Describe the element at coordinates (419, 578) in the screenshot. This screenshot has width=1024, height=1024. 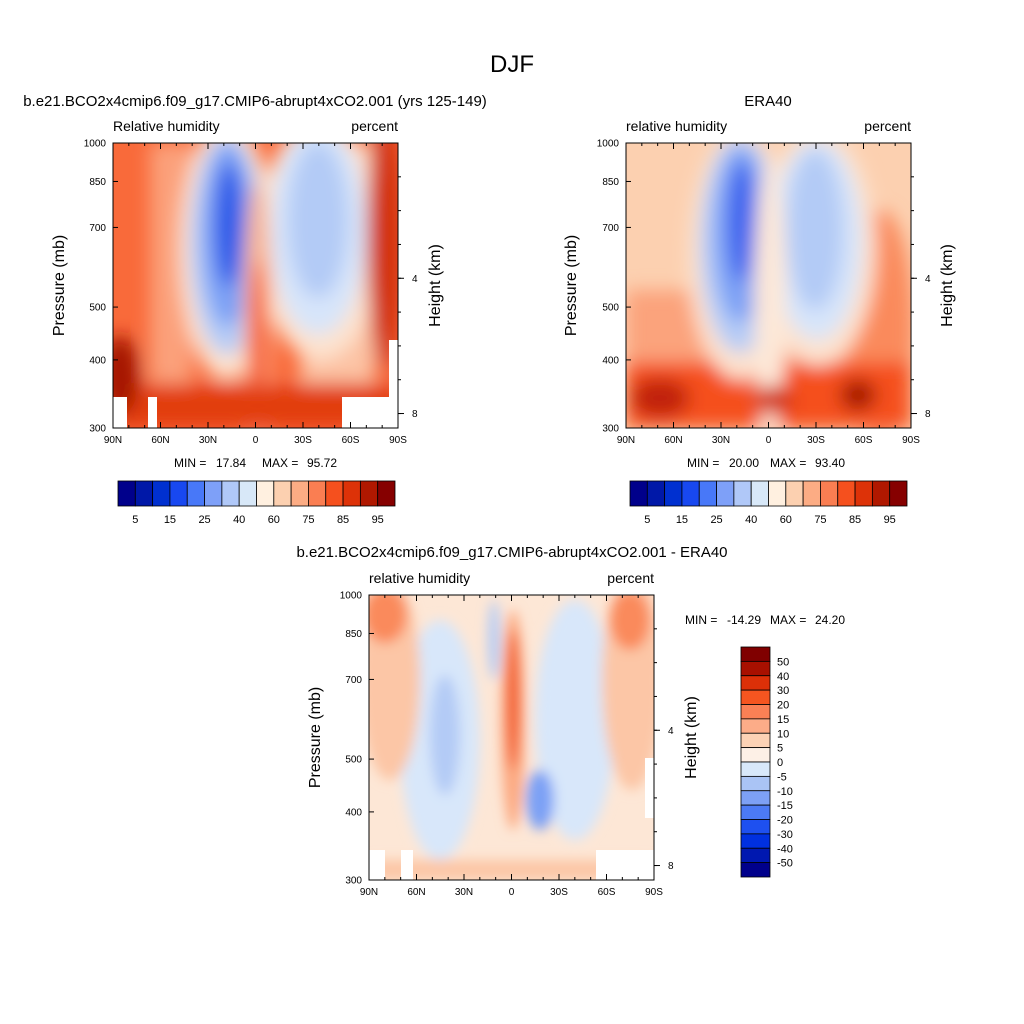
I see `panel-difference-variable-label: relative humidity` at that location.